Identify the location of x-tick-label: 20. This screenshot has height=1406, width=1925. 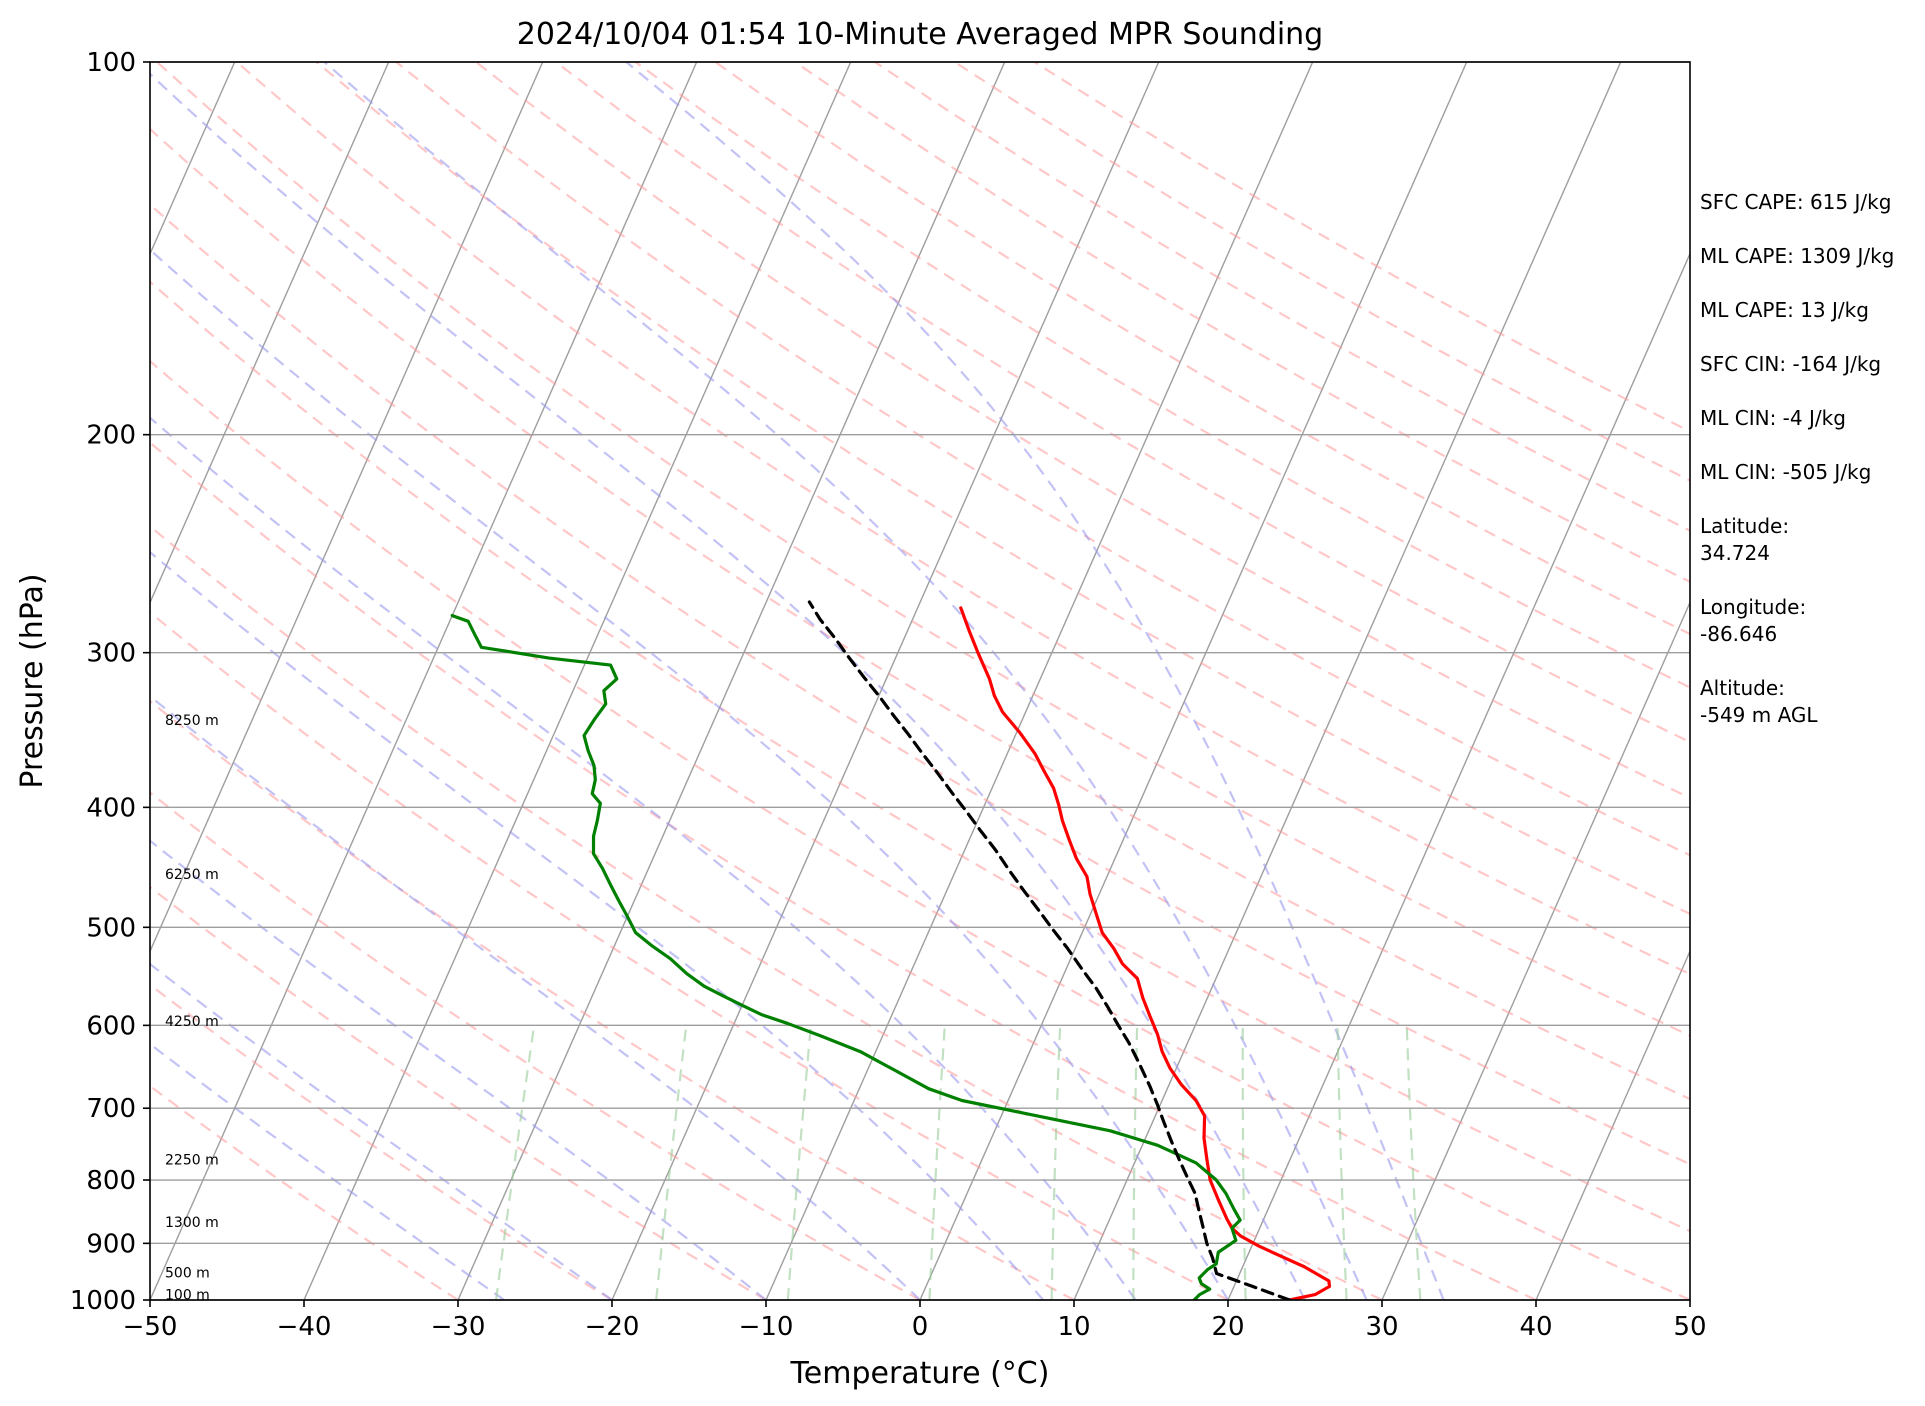
(1227, 1327).